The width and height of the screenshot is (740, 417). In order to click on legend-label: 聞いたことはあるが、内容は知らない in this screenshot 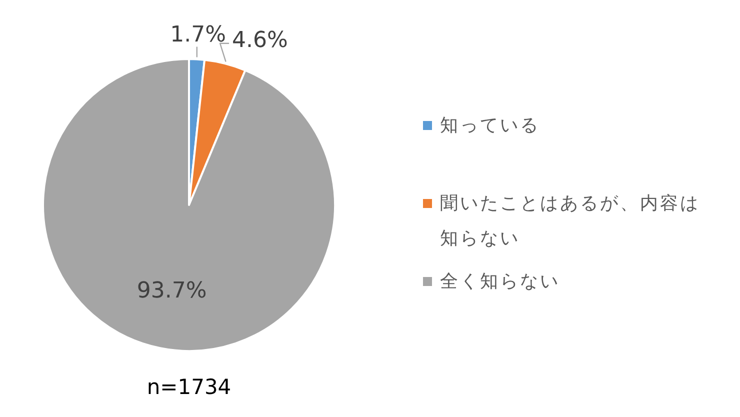, I will do `click(570, 221)`.